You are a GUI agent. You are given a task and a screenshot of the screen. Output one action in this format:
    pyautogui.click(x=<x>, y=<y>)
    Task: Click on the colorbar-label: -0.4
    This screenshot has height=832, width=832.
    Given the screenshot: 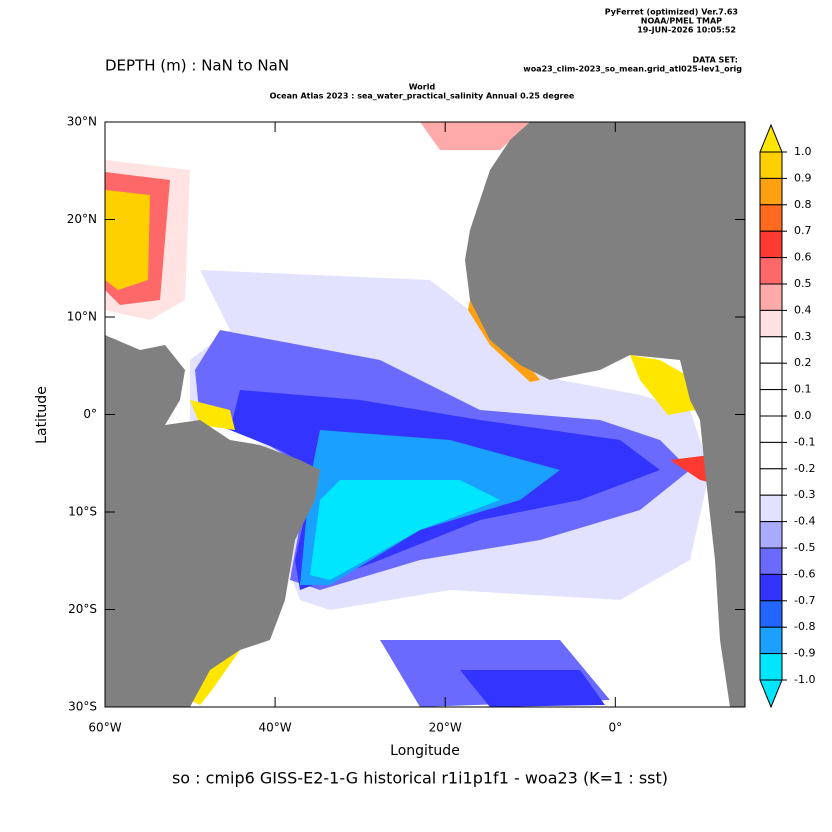 What is the action you would take?
    pyautogui.click(x=804, y=521)
    